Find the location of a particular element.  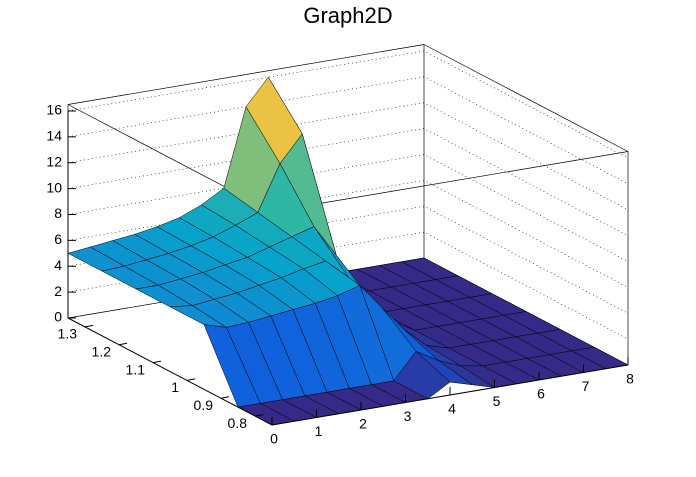

z-tick-label: 14 is located at coordinates (54, 136).